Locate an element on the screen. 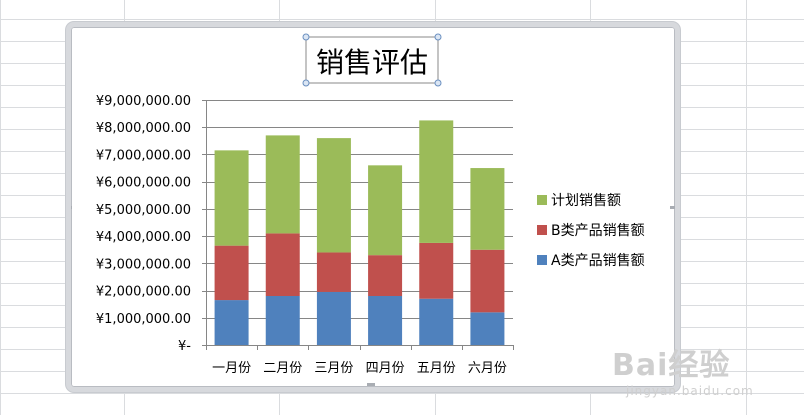 This screenshot has height=415, width=804. y-tick-label: ¥4,000,000.00 is located at coordinates (143, 237).